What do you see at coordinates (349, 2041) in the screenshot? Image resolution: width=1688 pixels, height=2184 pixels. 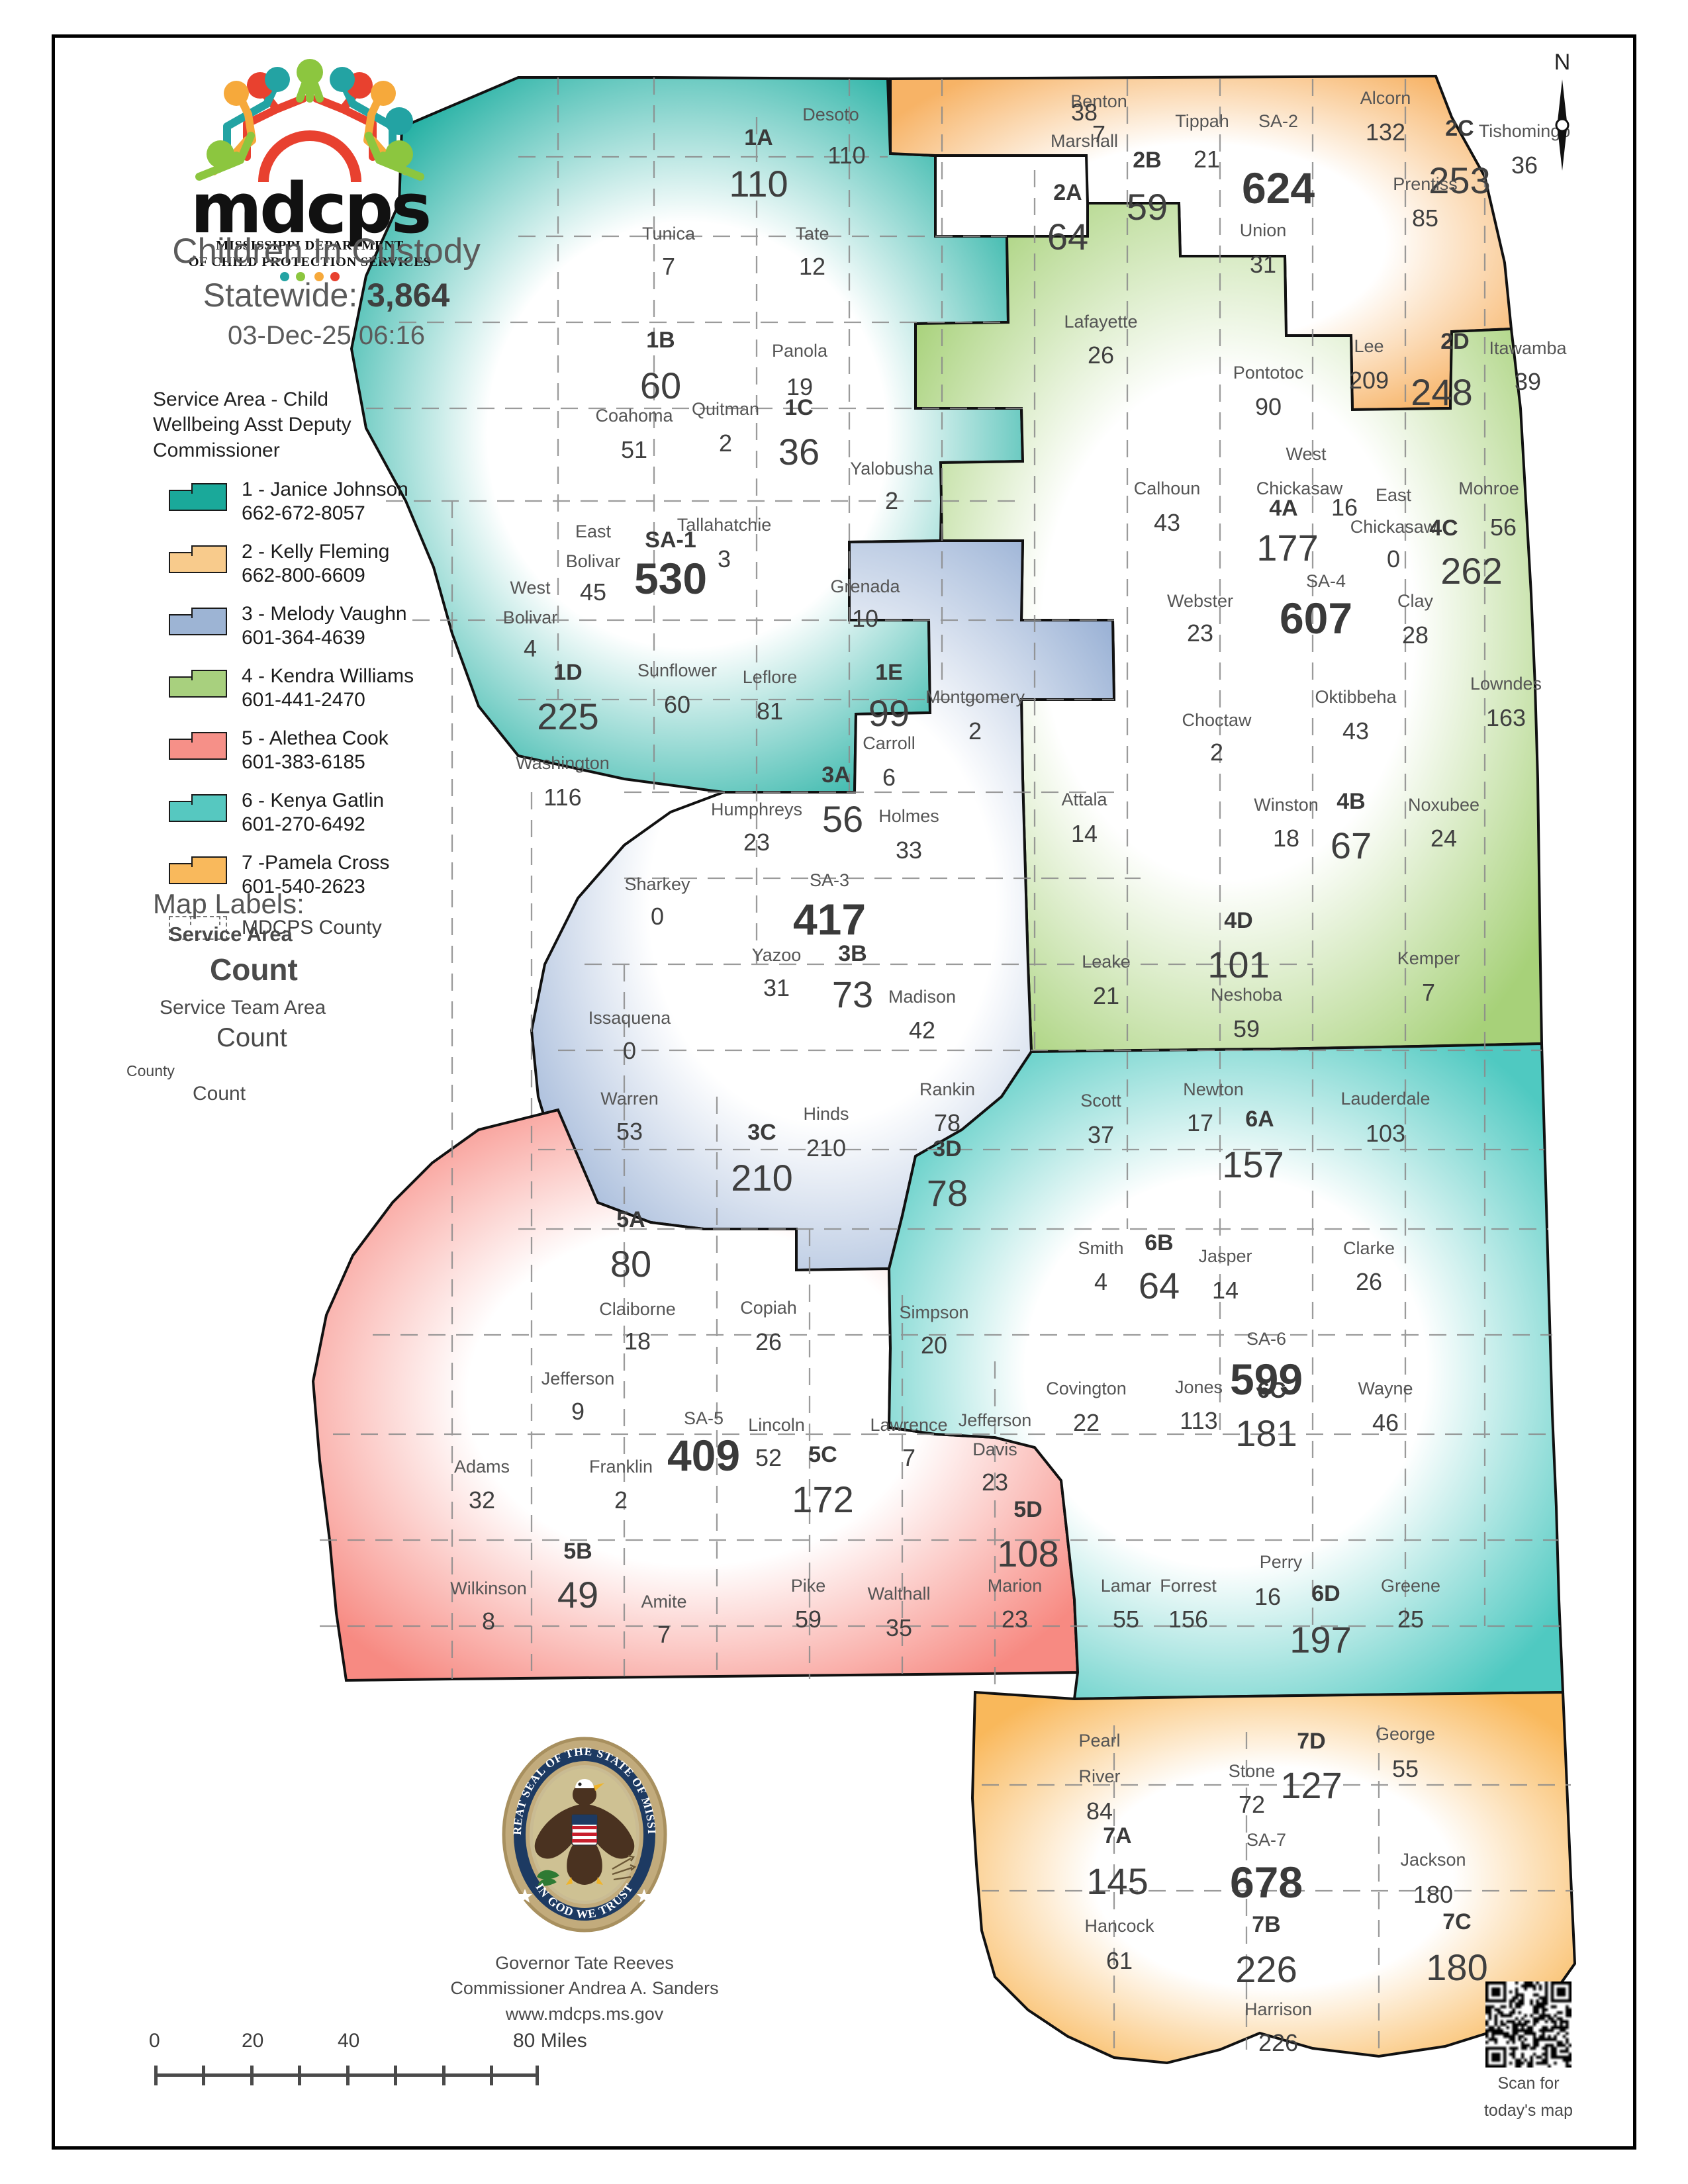 I see `scale-tick-40: 40` at bounding box center [349, 2041].